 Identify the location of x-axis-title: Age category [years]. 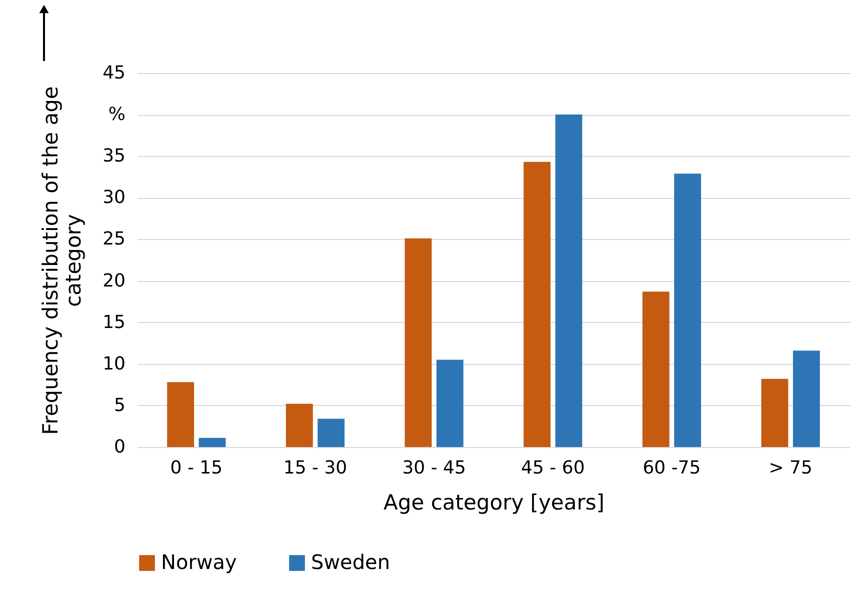
(494, 502).